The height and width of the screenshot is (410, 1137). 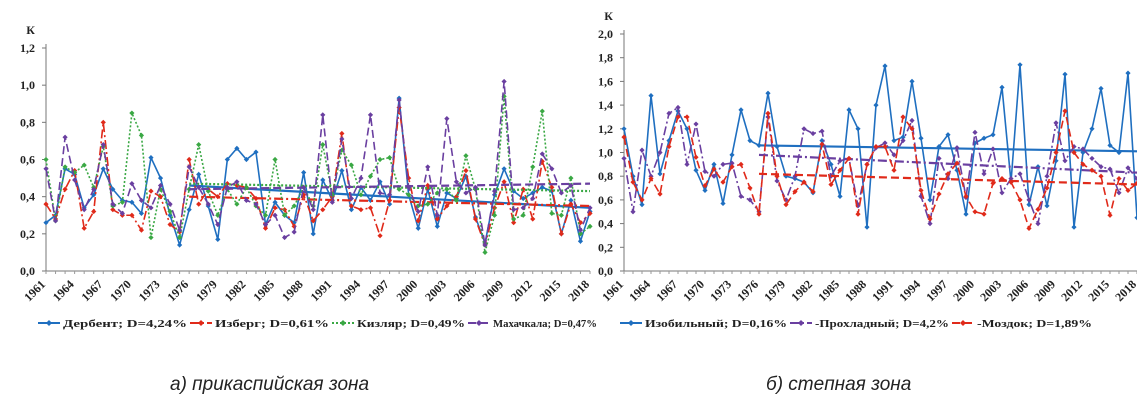 I want to click on y-tick-label: 0,2, so click(x=605, y=247).